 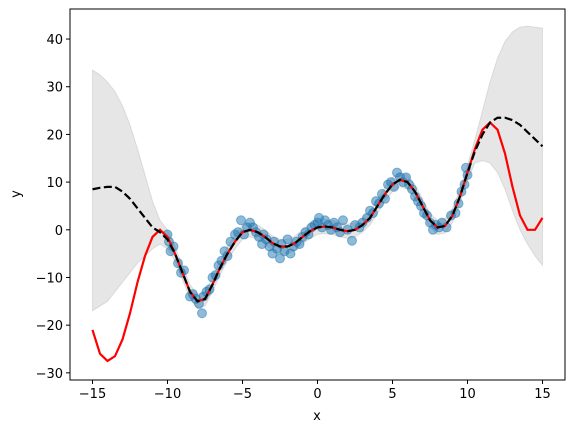 What do you see at coordinates (49, 374) in the screenshot?
I see `y-tick-label: −30` at bounding box center [49, 374].